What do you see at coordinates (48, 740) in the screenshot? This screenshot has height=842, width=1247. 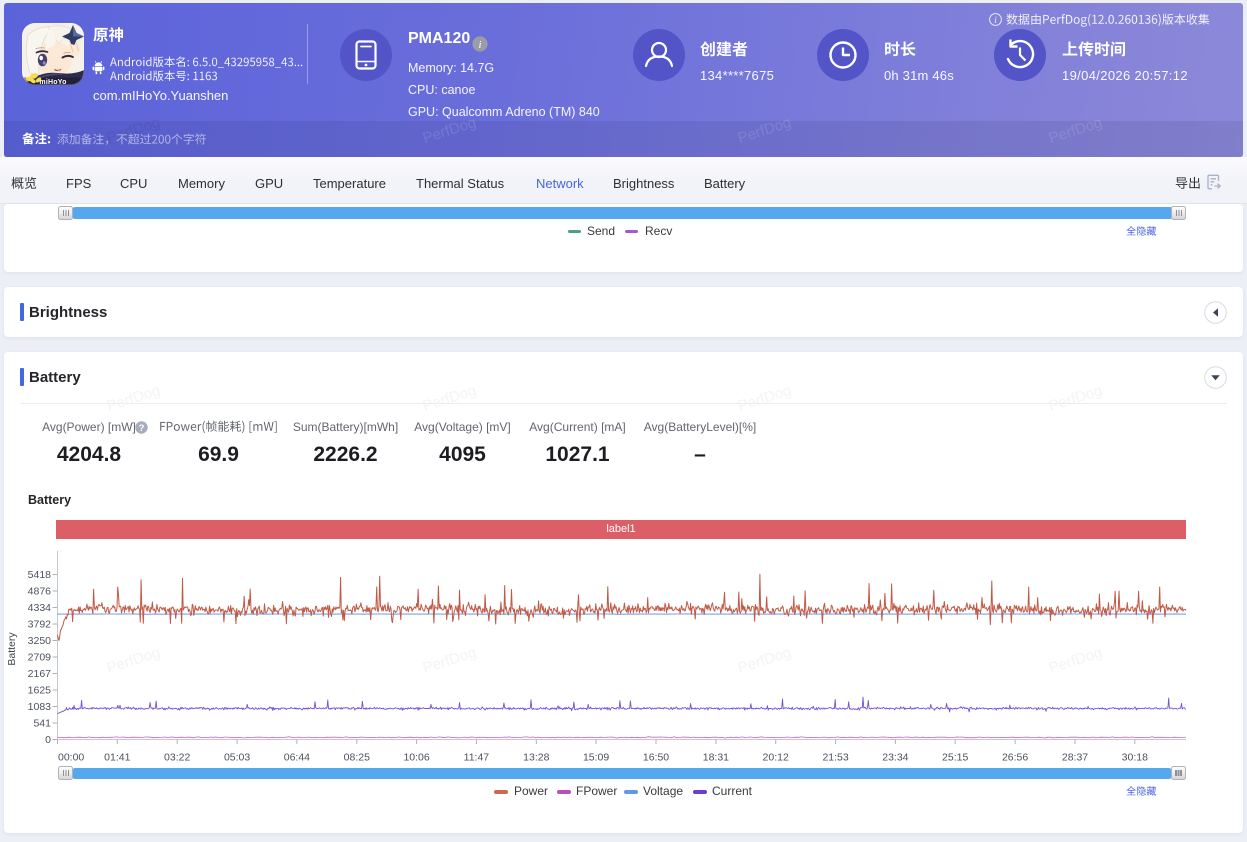 I see `svg-text: 0` at bounding box center [48, 740].